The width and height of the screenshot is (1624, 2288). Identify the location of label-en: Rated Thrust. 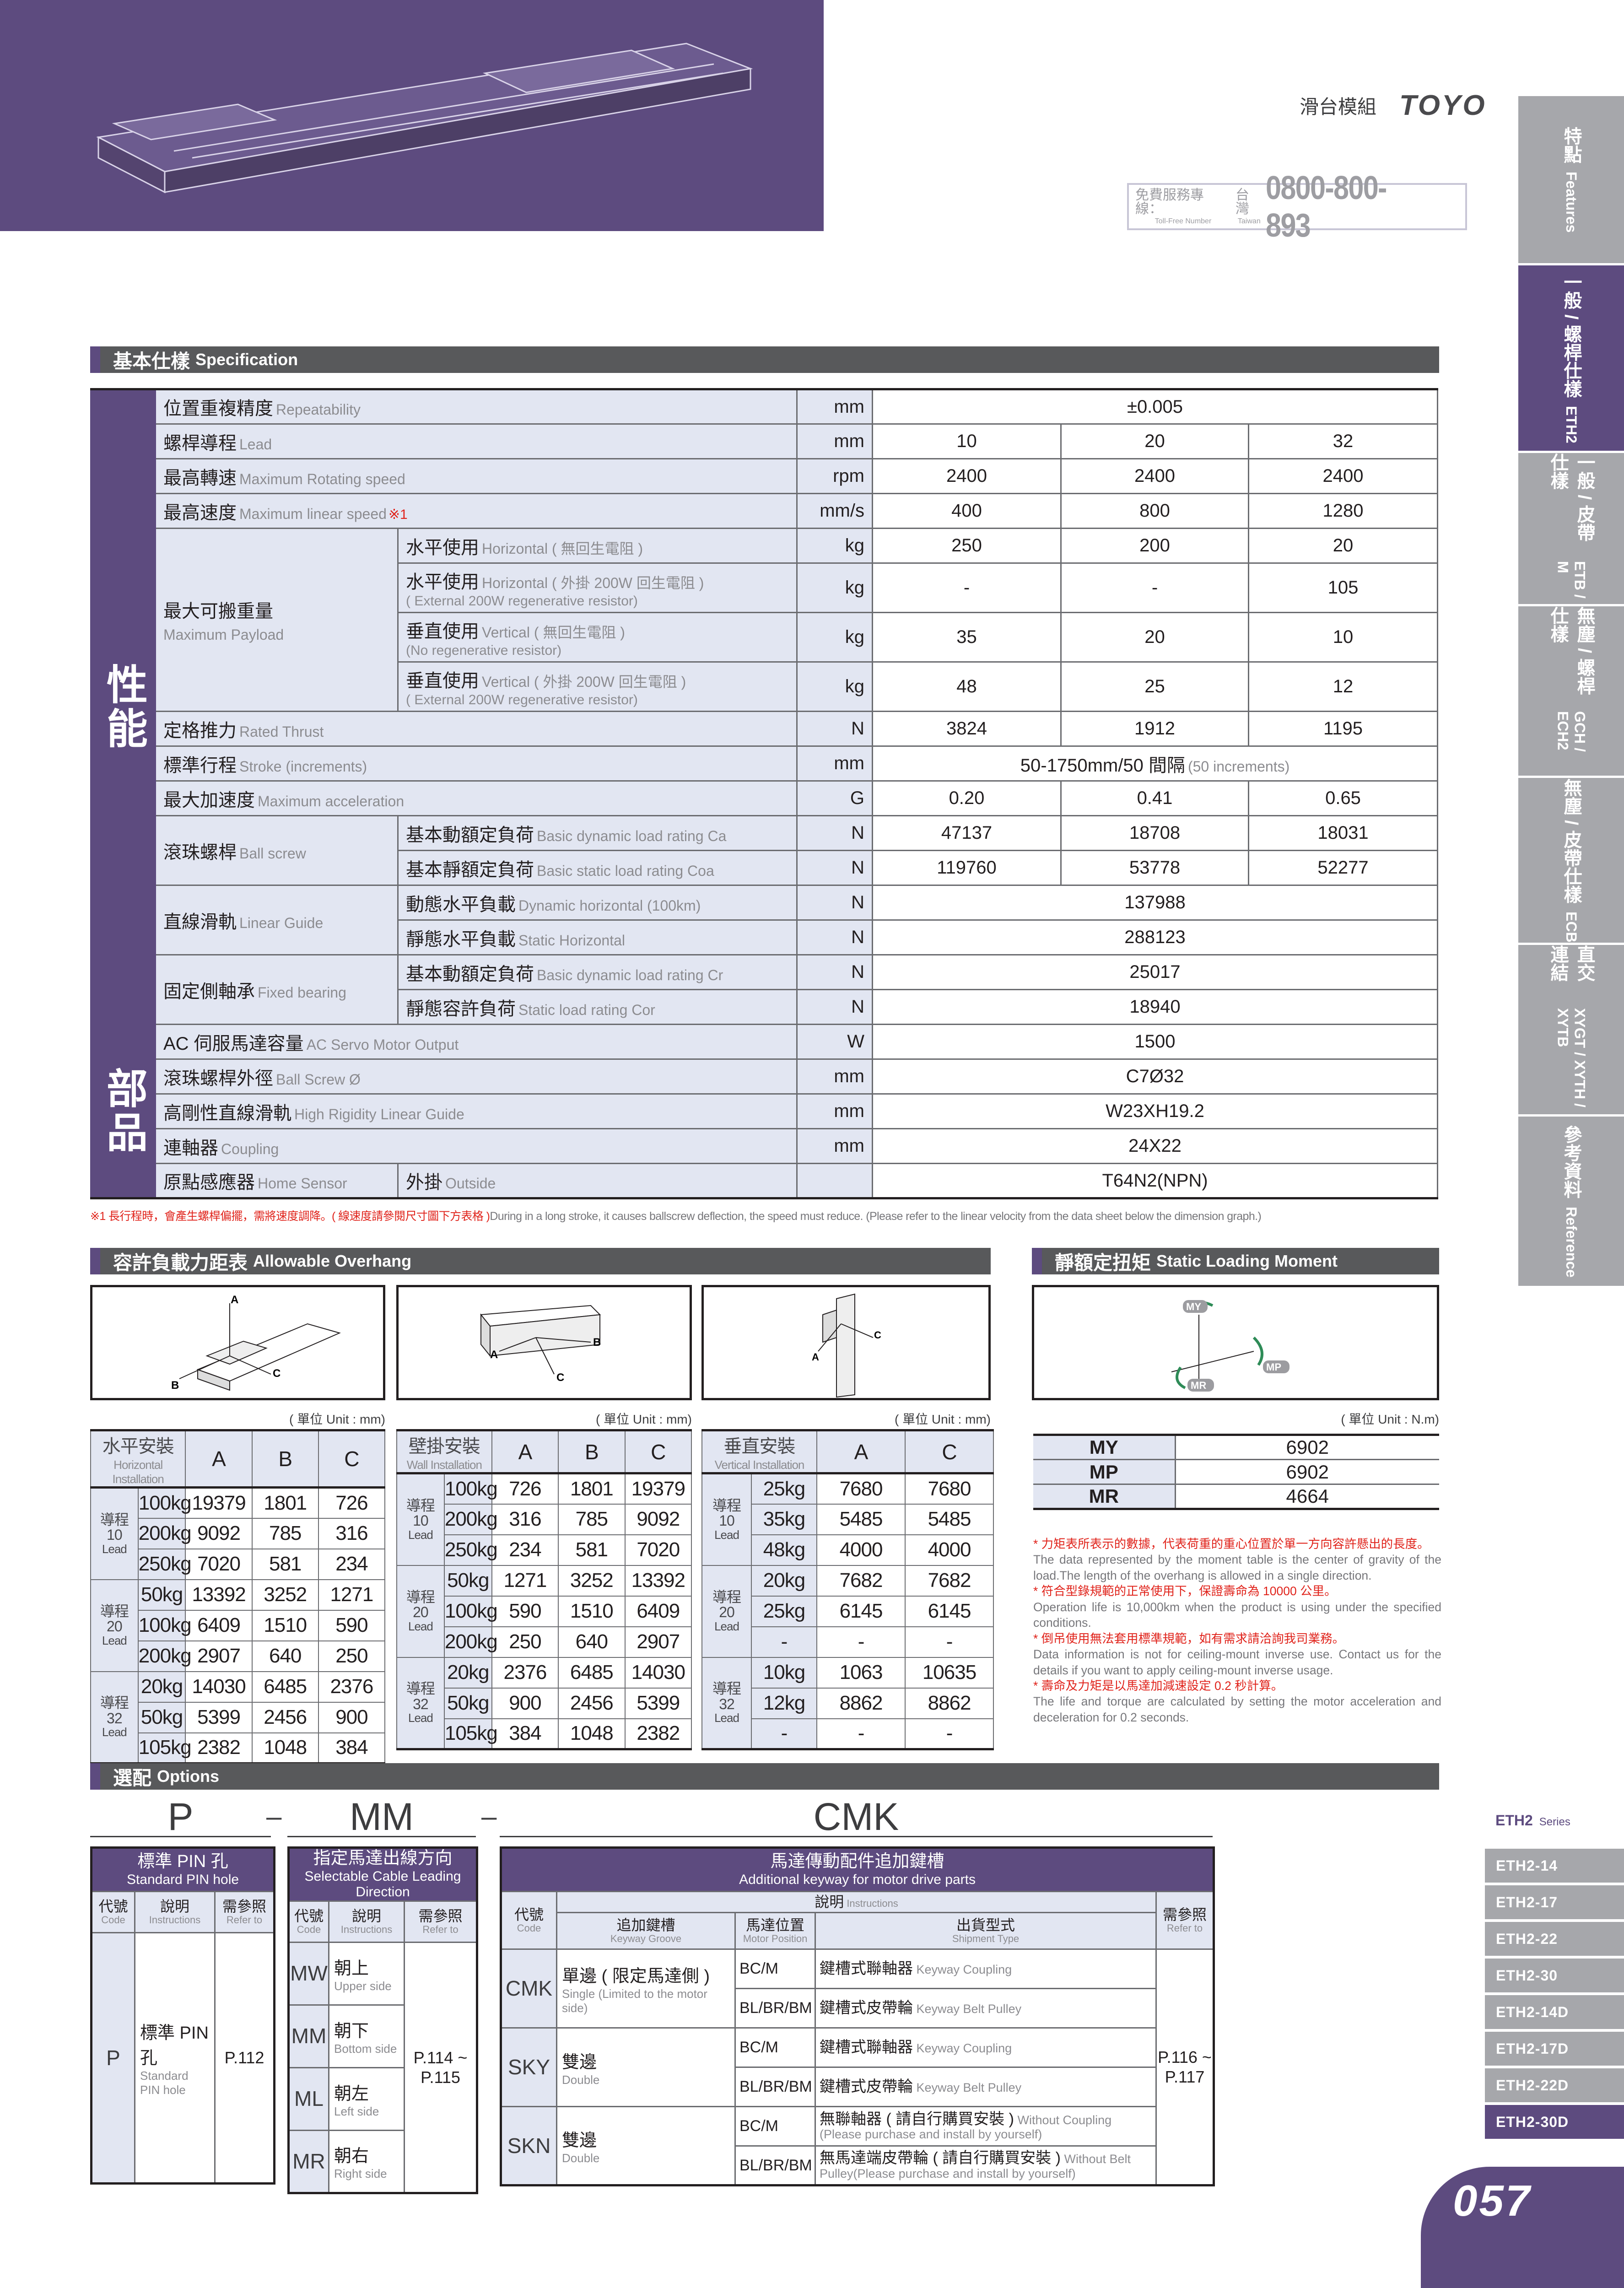
(281, 731).